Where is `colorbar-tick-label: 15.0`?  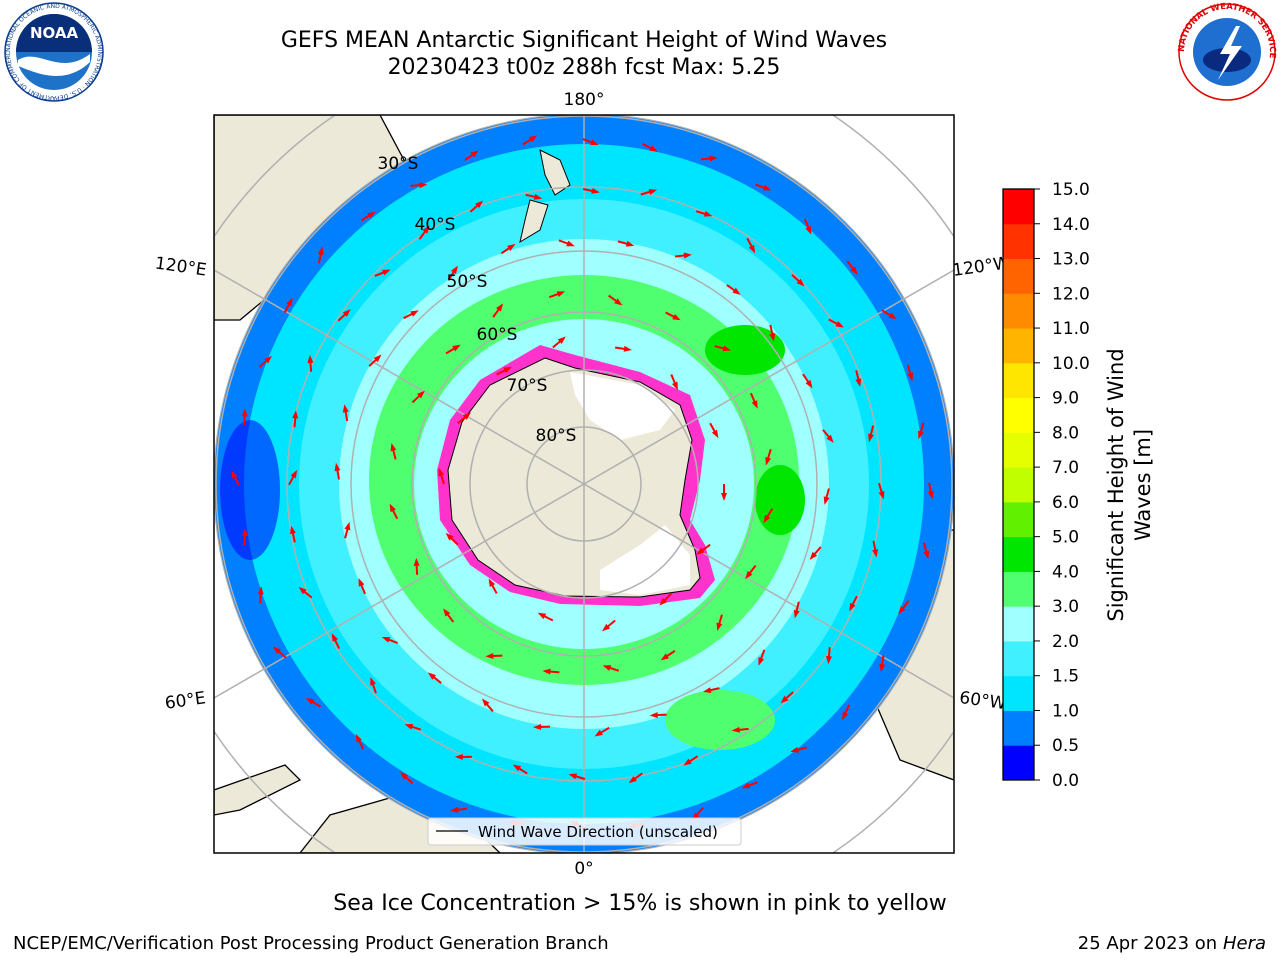
colorbar-tick-label: 15.0 is located at coordinates (1071, 190).